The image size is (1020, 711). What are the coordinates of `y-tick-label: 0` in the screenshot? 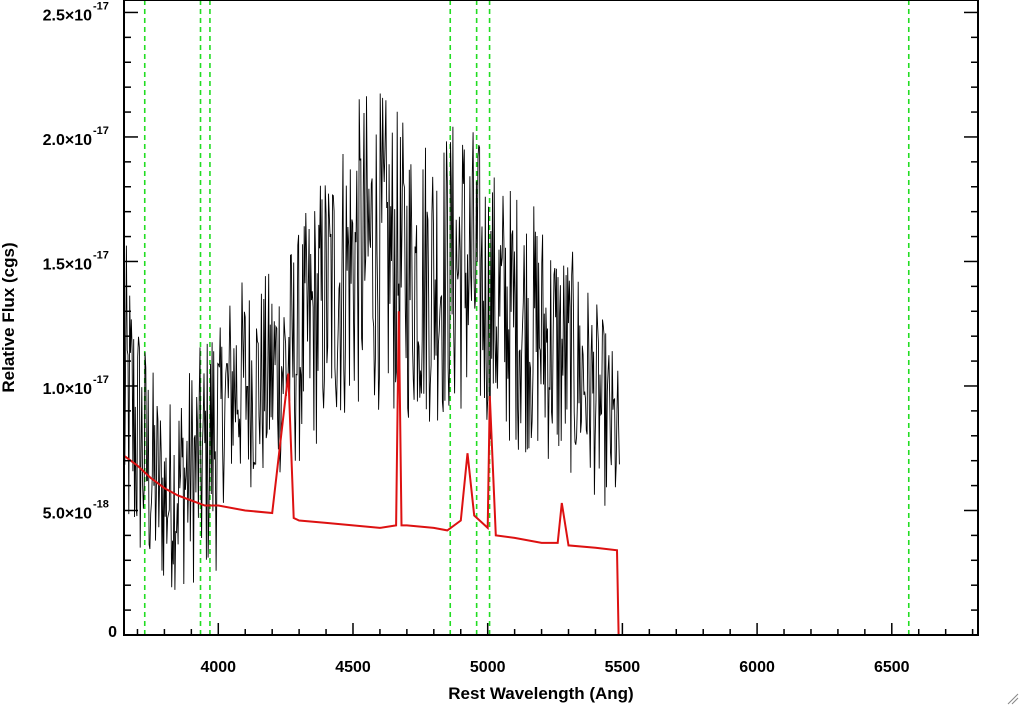 It's located at (112, 632).